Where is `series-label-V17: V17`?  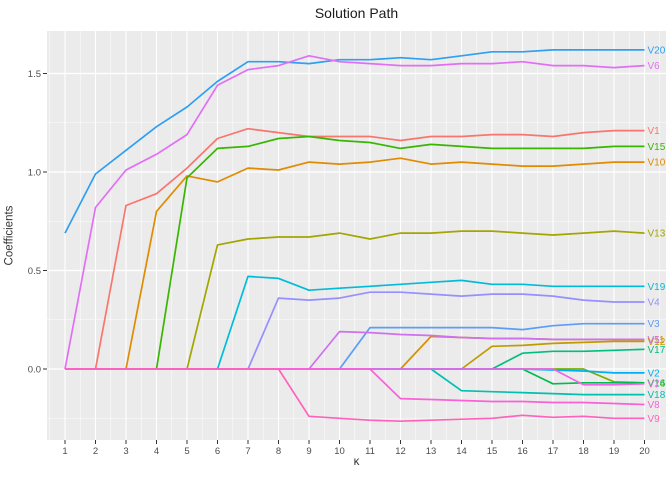
series-label-V17: V17 is located at coordinates (657, 350).